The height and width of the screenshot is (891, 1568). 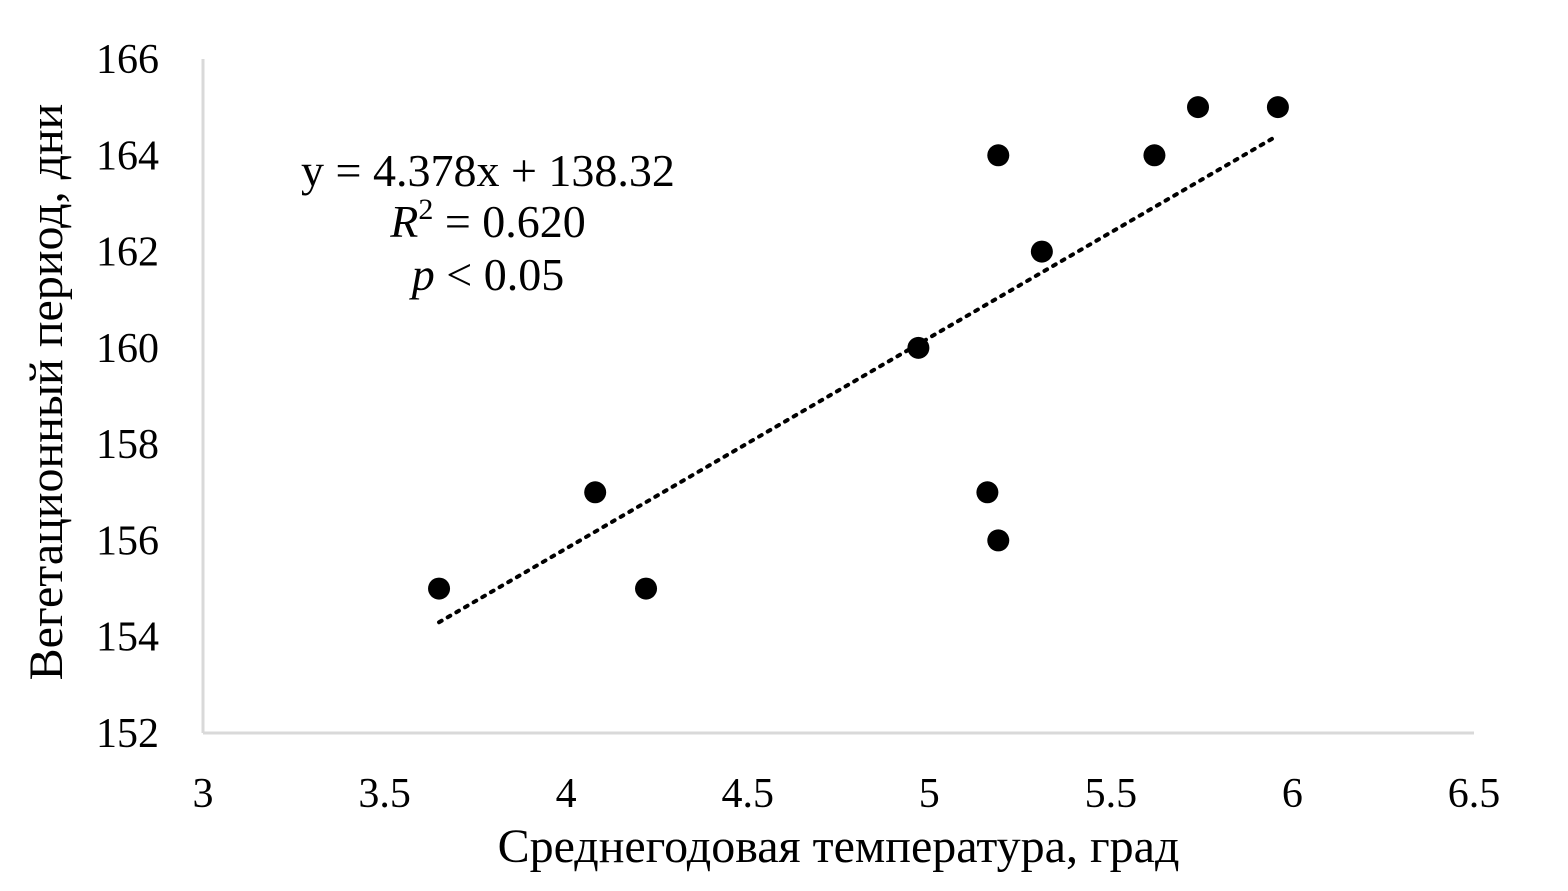 What do you see at coordinates (127, 734) in the screenshot?
I see `y-tick-label: 152` at bounding box center [127, 734].